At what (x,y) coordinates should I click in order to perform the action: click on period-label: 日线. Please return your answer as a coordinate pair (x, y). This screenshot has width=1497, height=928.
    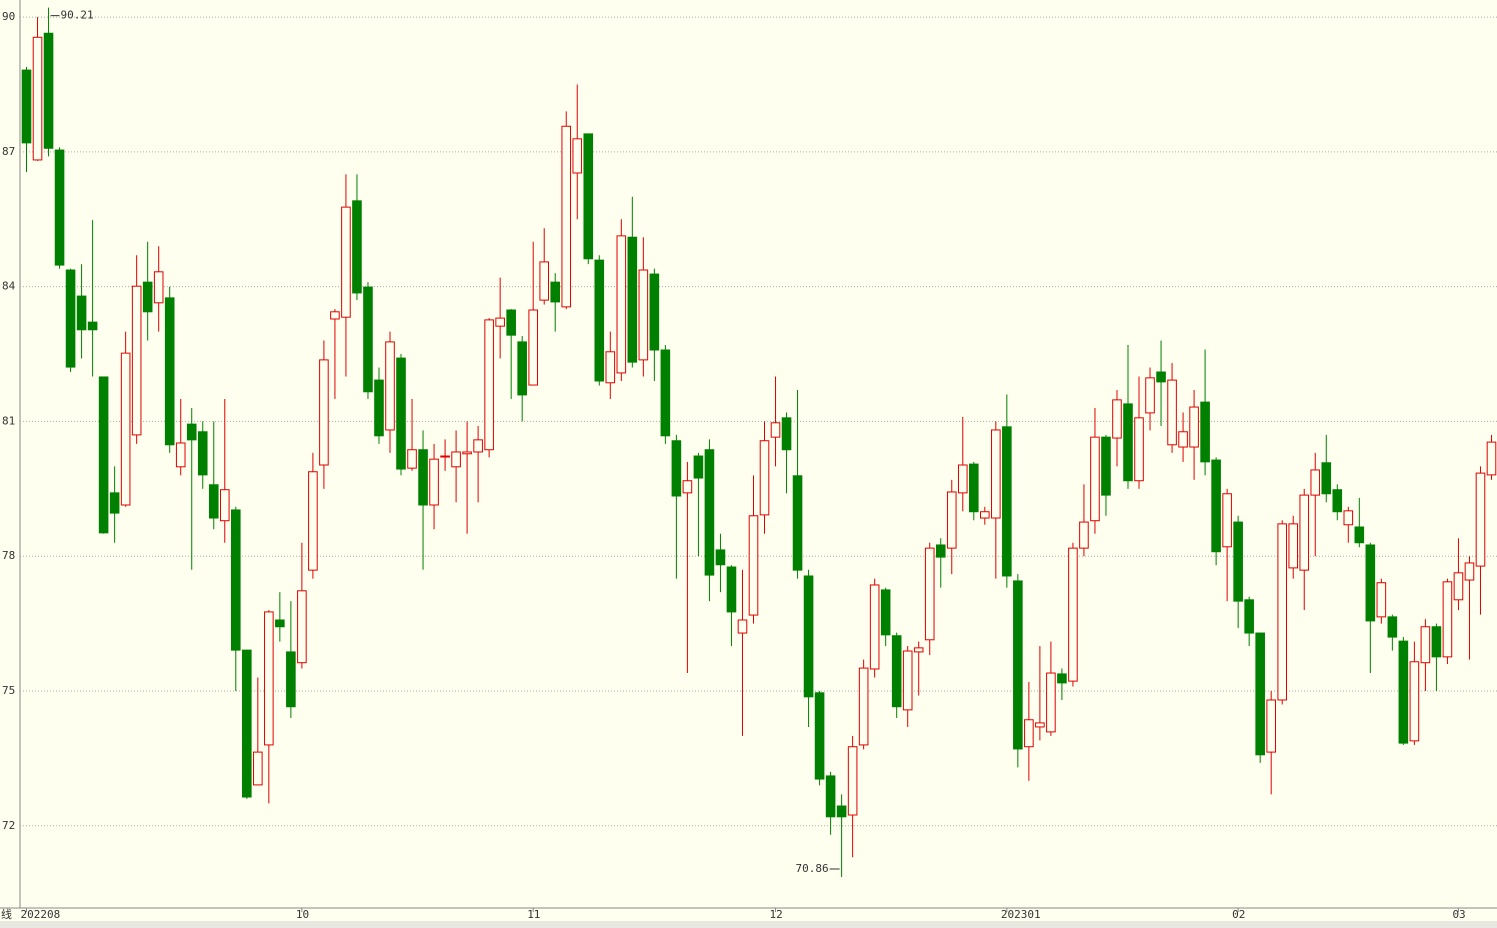
    Looking at the image, I should click on (6, 914).